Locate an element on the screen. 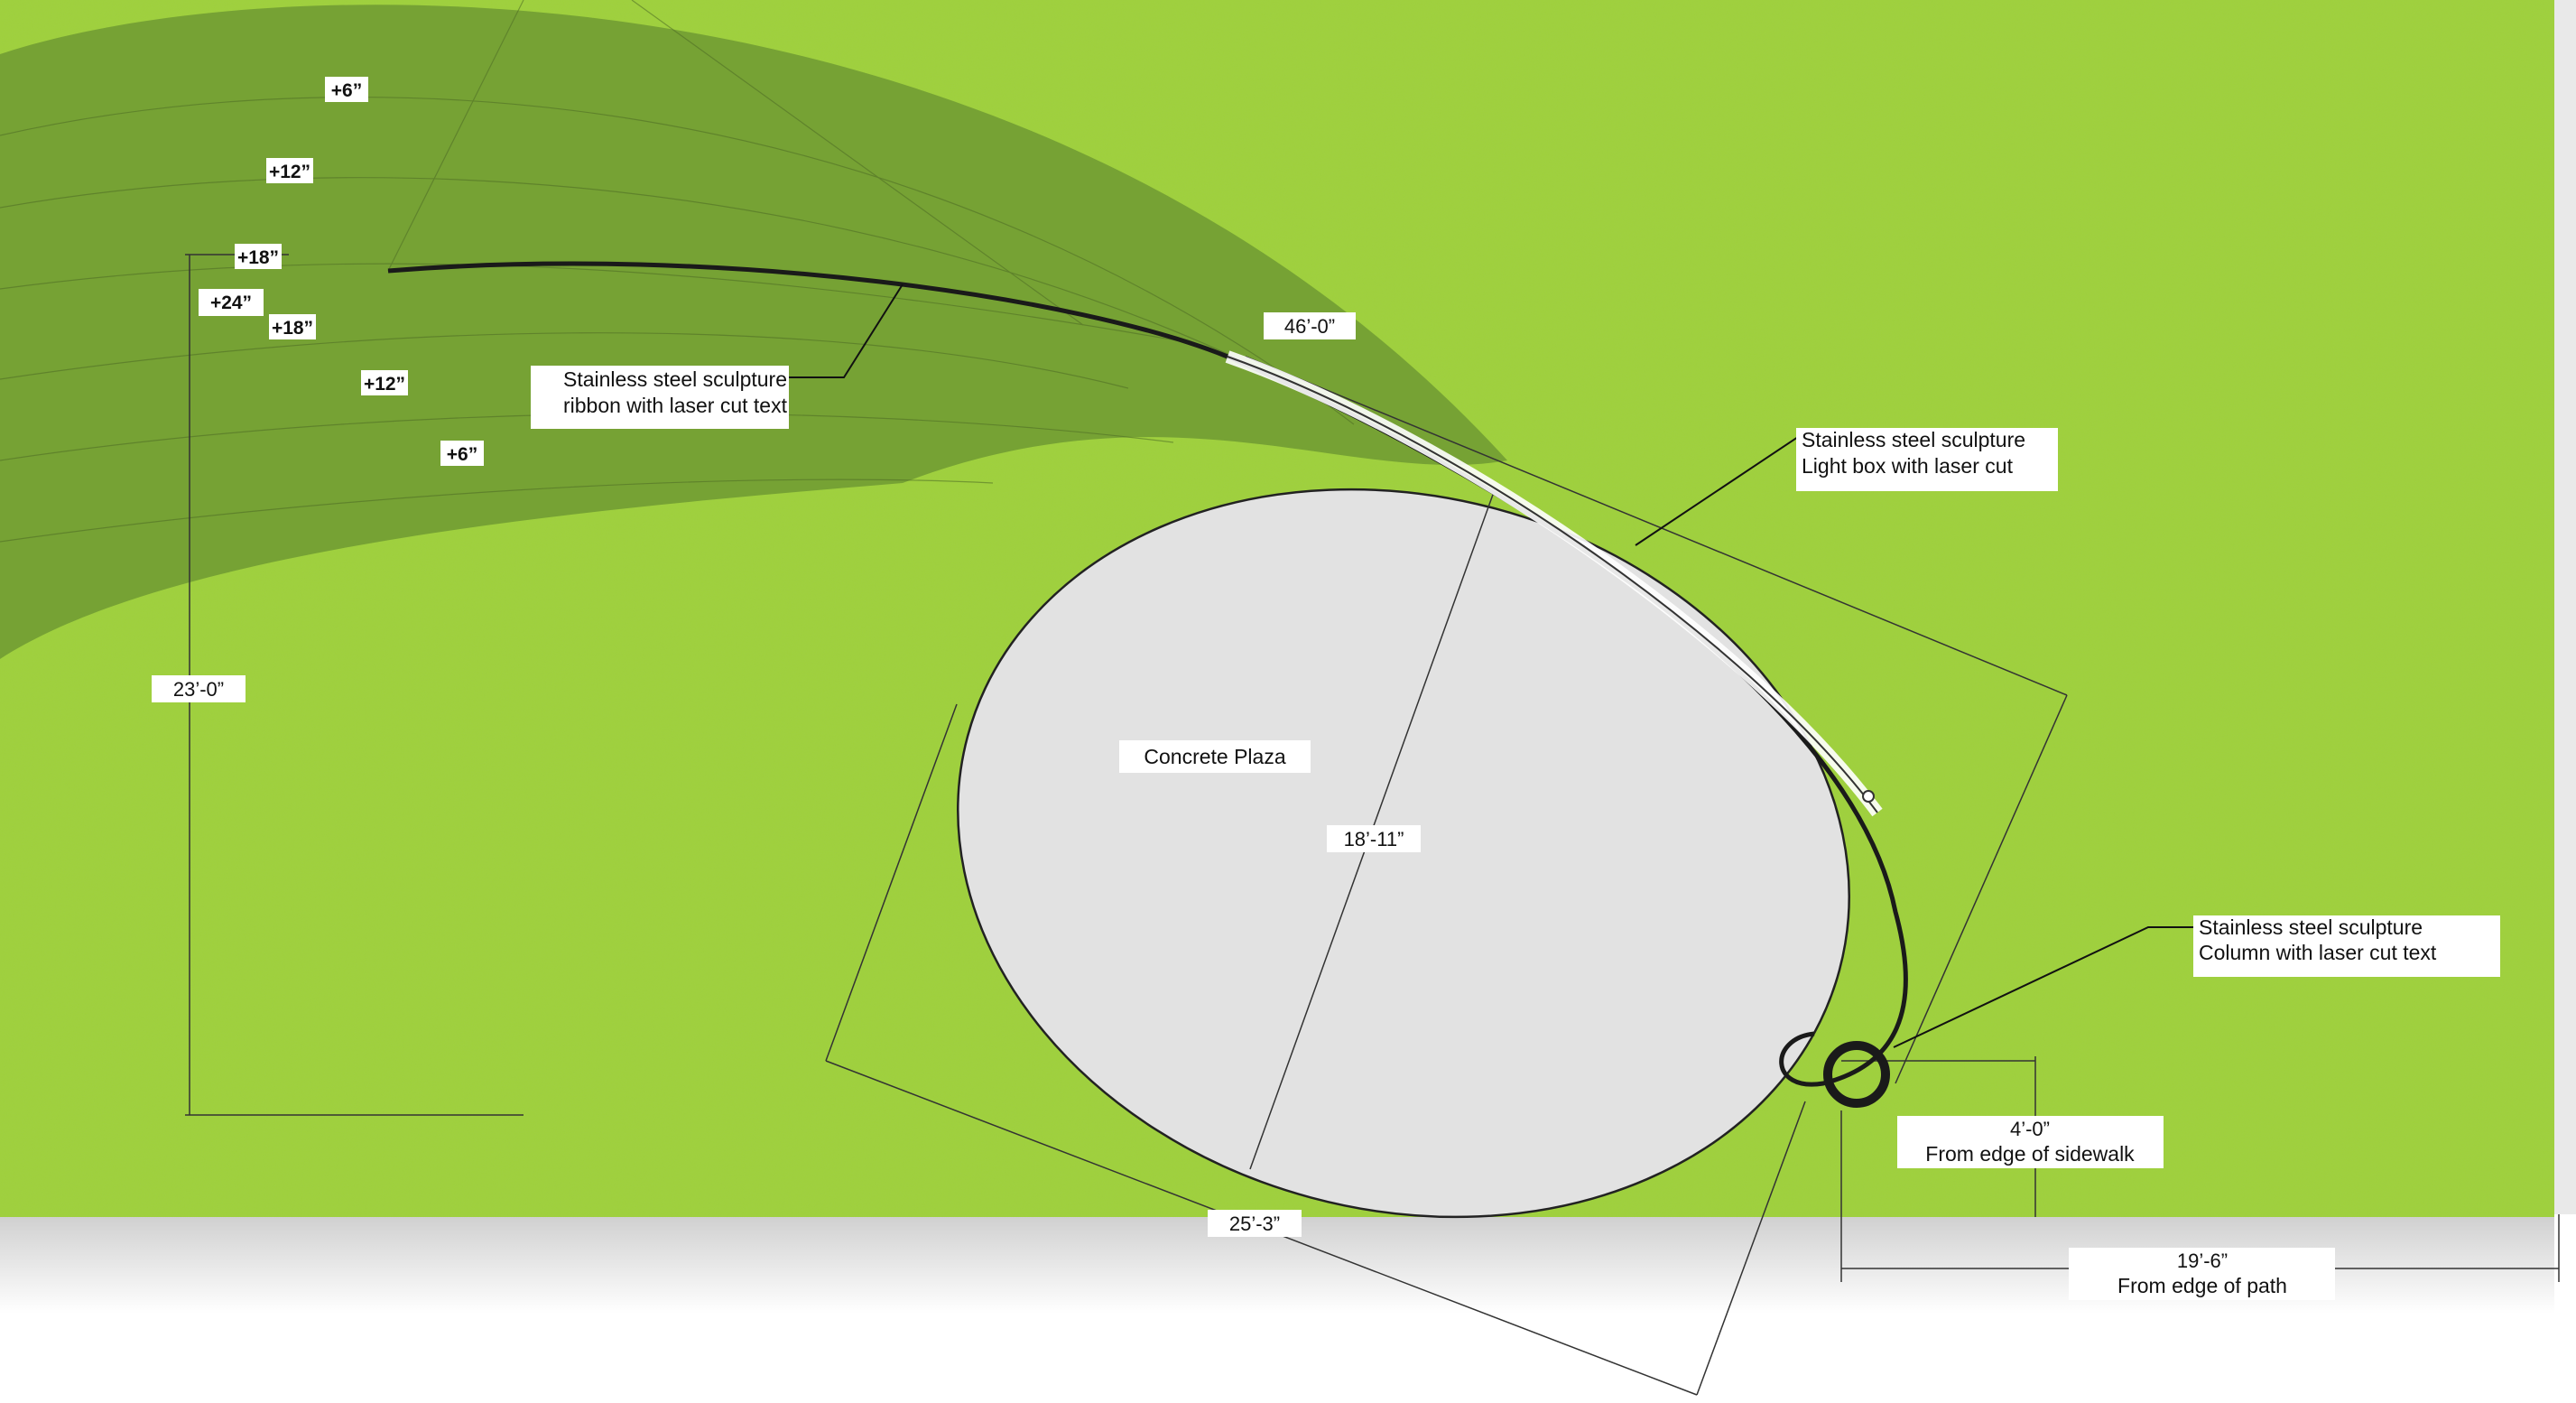  elevation-label-lower-1: +18” is located at coordinates (292, 326).